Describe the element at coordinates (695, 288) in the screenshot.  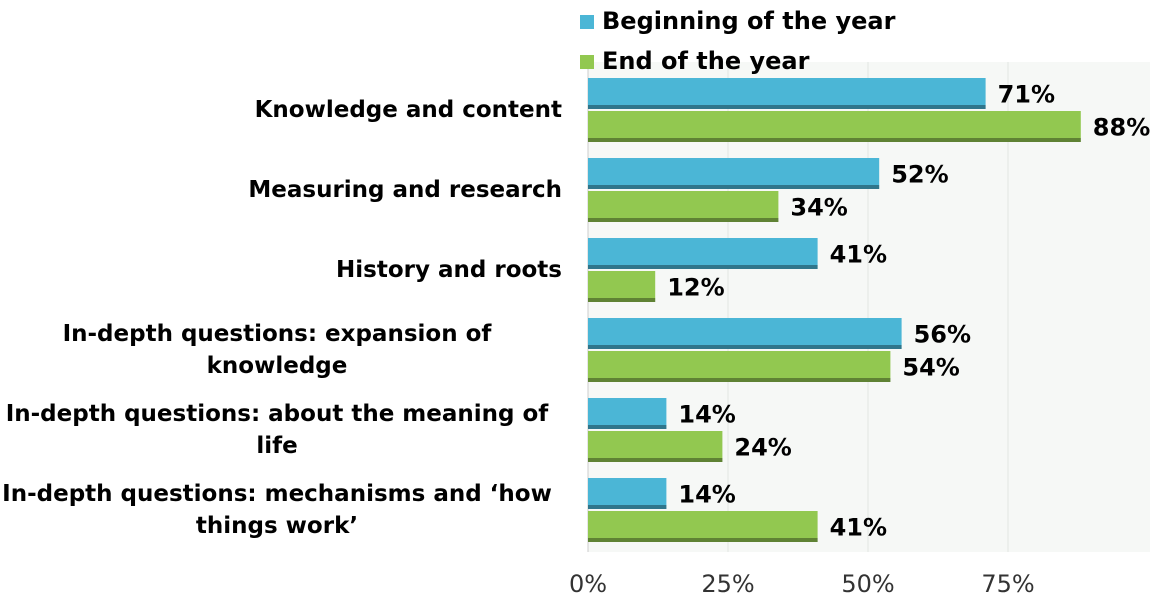
I see `value-label: 12%` at that location.